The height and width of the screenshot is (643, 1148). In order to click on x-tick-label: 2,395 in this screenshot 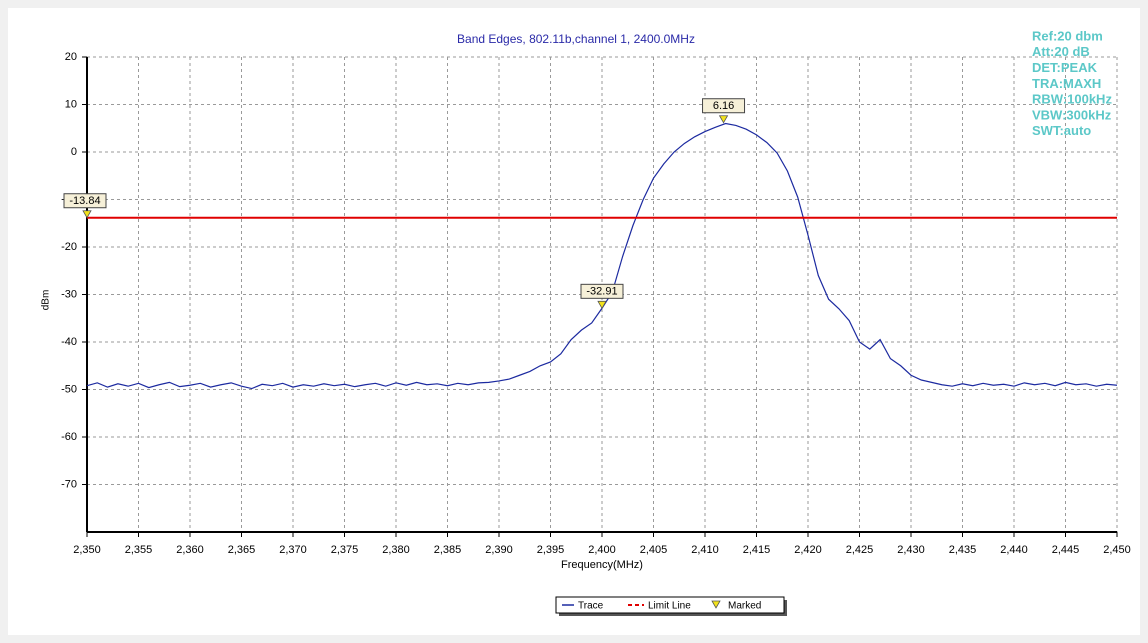, I will do `click(551, 550)`.